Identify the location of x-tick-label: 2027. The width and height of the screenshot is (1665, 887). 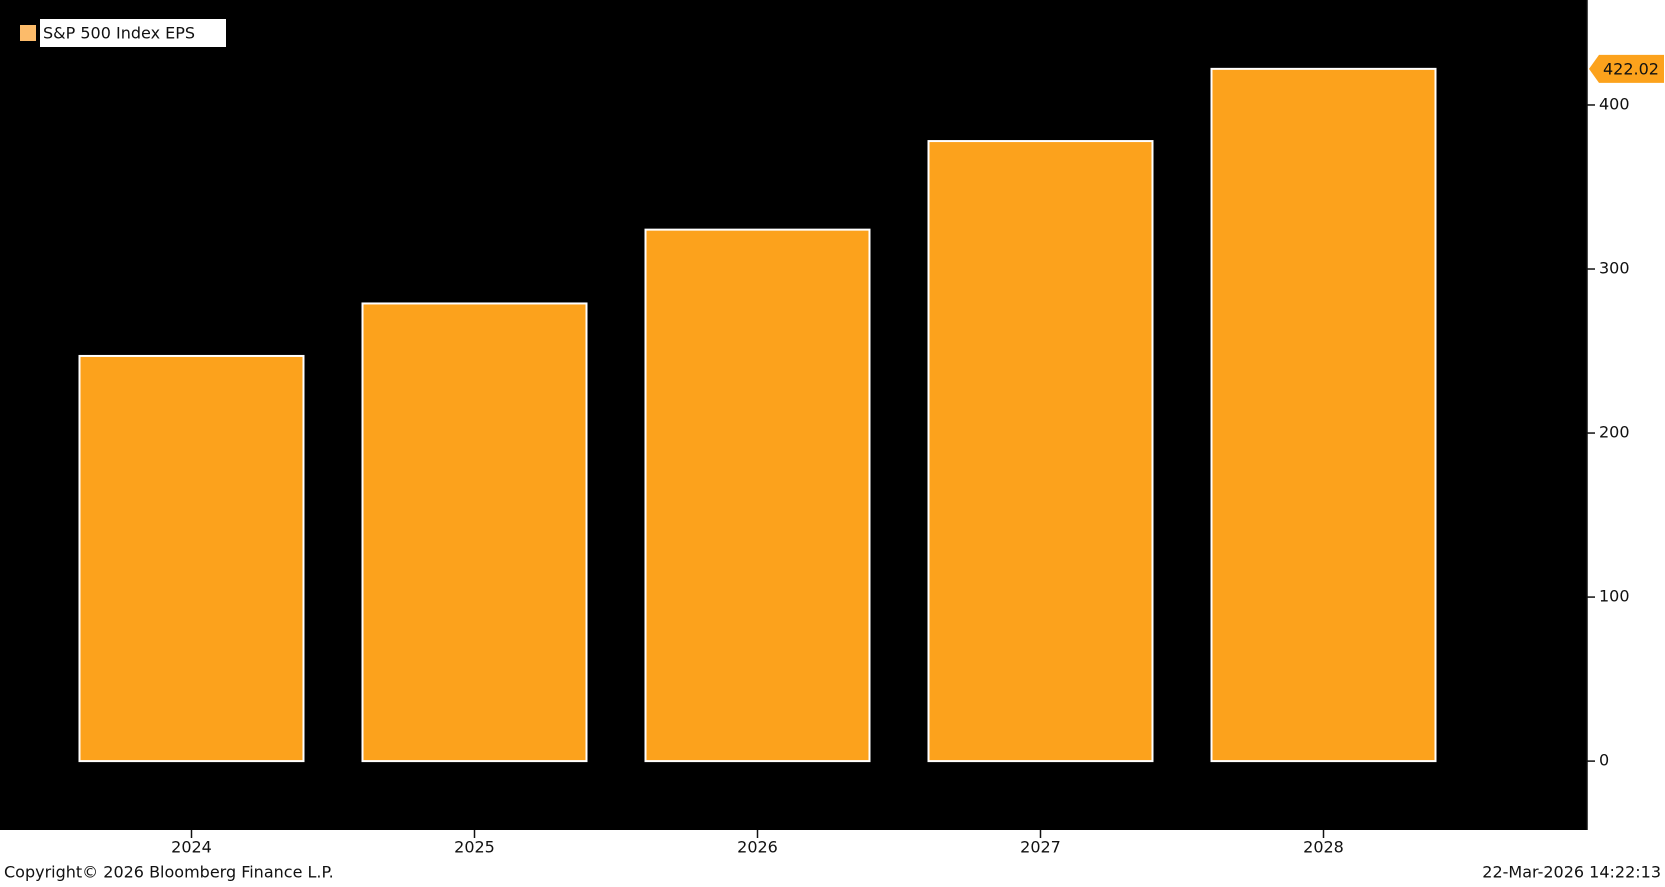
(1040, 847).